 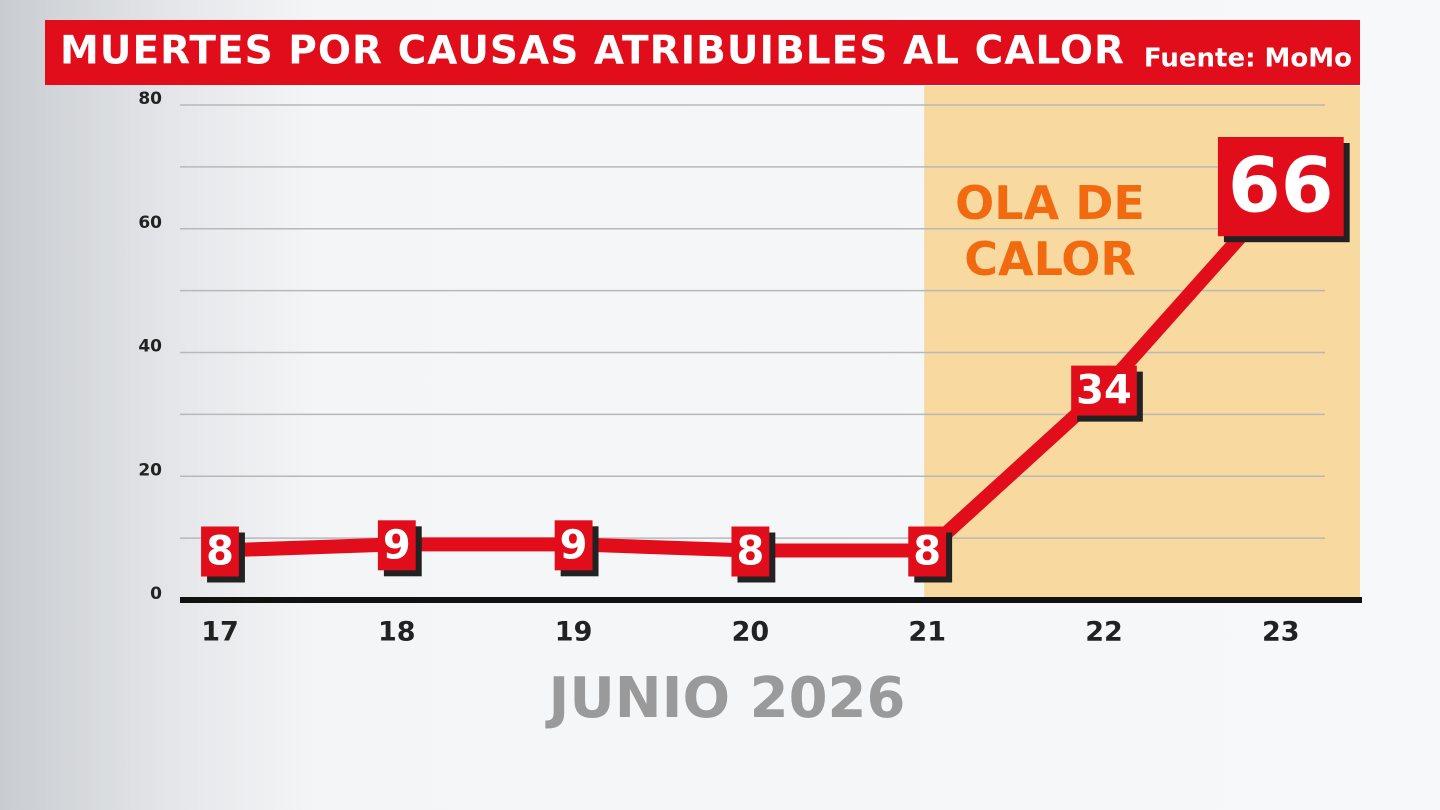 What do you see at coordinates (1281, 632) in the screenshot?
I see `x-tick-label: 23` at bounding box center [1281, 632].